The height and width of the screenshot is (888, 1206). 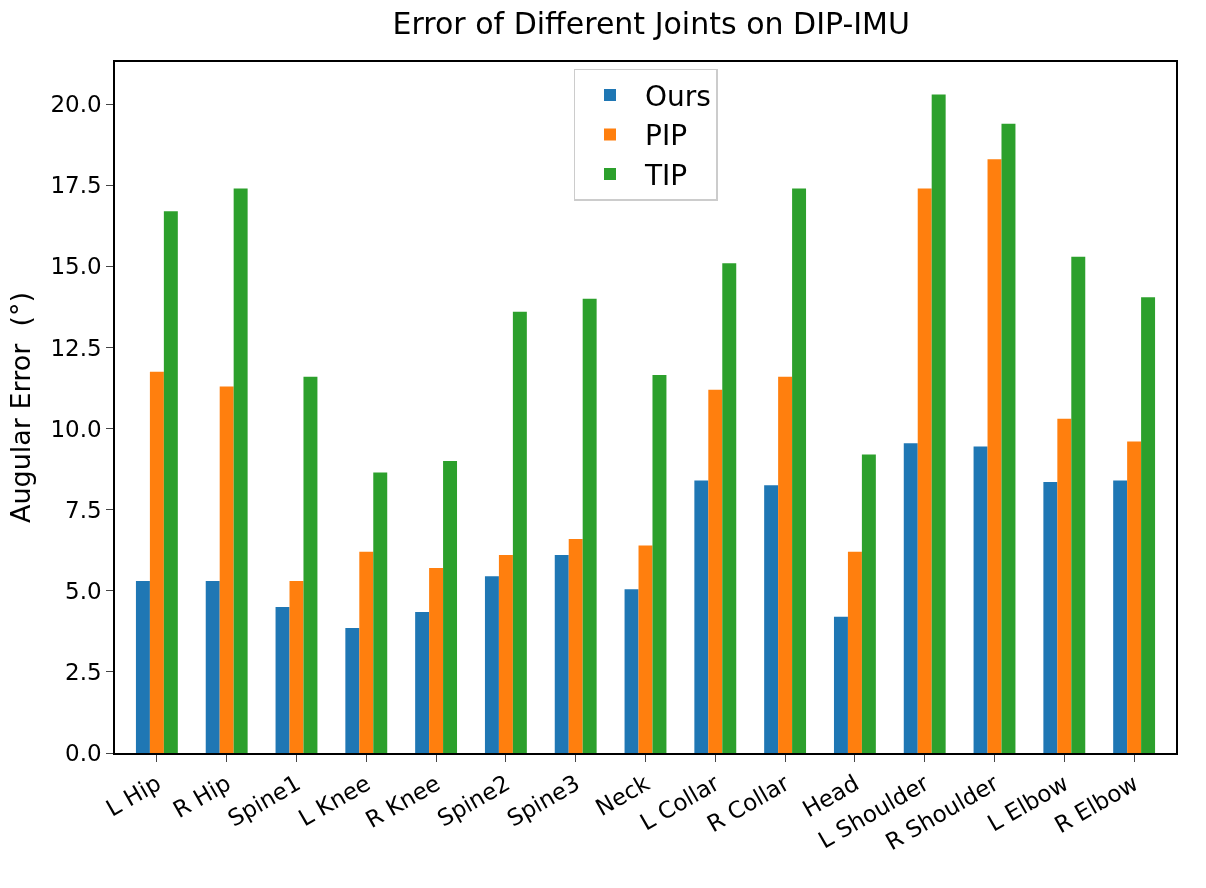 I want to click on y-tick-label: 12.5, so click(x=76, y=347).